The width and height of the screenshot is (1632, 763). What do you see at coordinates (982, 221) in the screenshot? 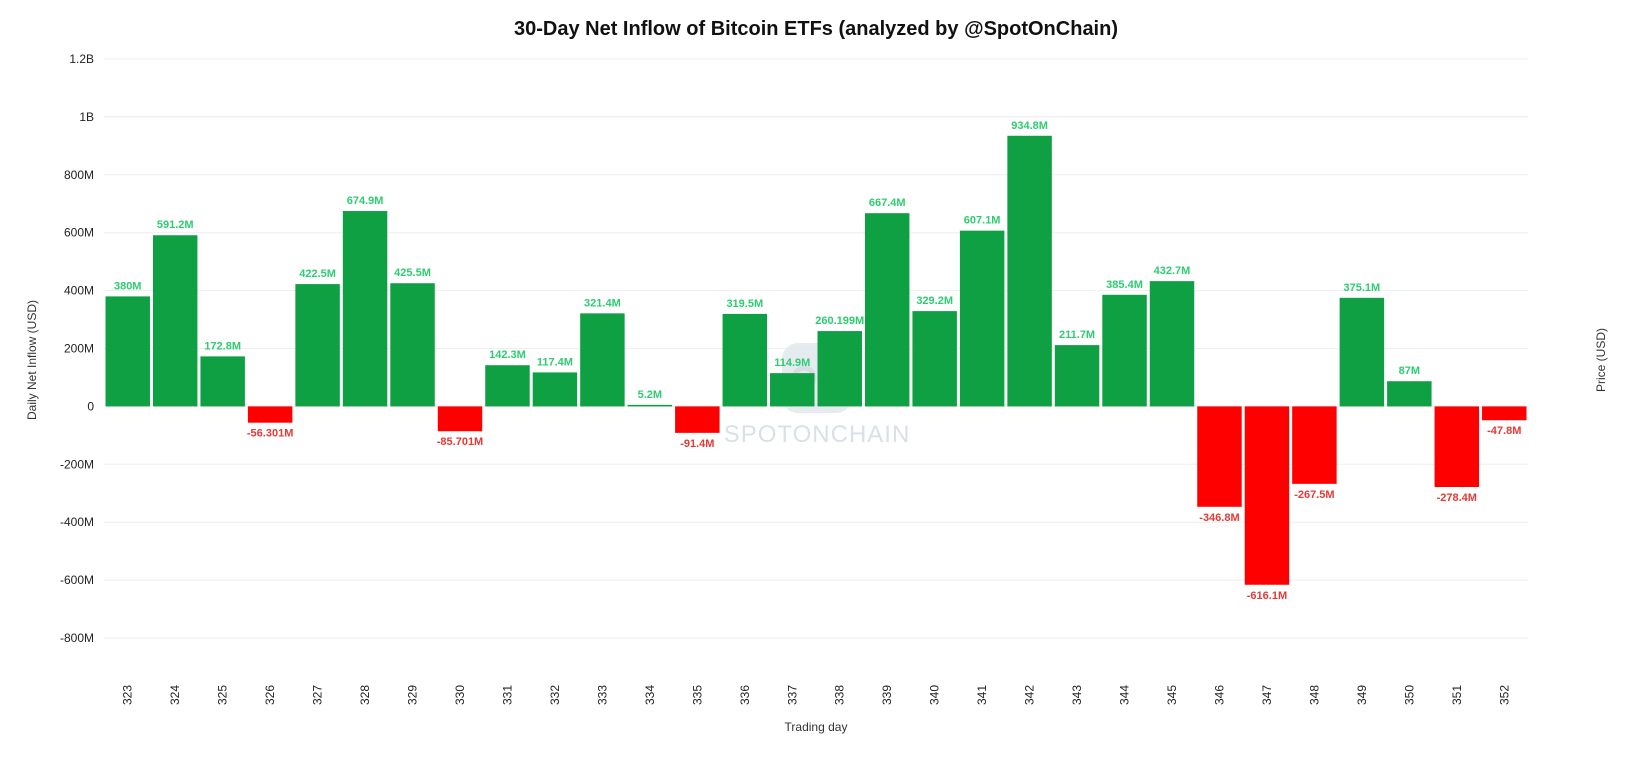
I see `bar-value-label: 607.1M` at bounding box center [982, 221].